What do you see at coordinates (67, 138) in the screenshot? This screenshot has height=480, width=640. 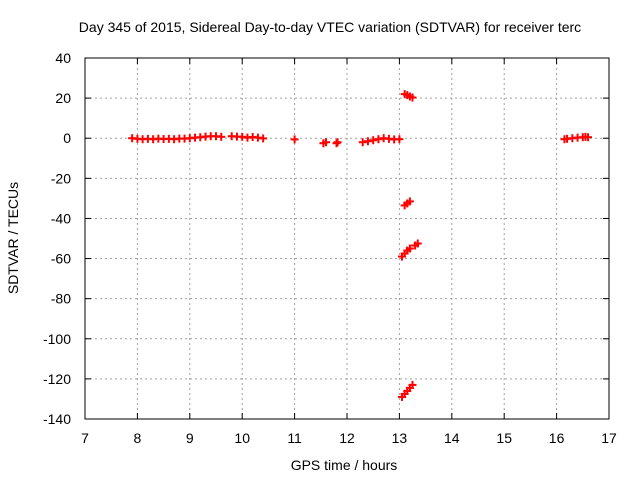 I see `y-tick-label: 0` at bounding box center [67, 138].